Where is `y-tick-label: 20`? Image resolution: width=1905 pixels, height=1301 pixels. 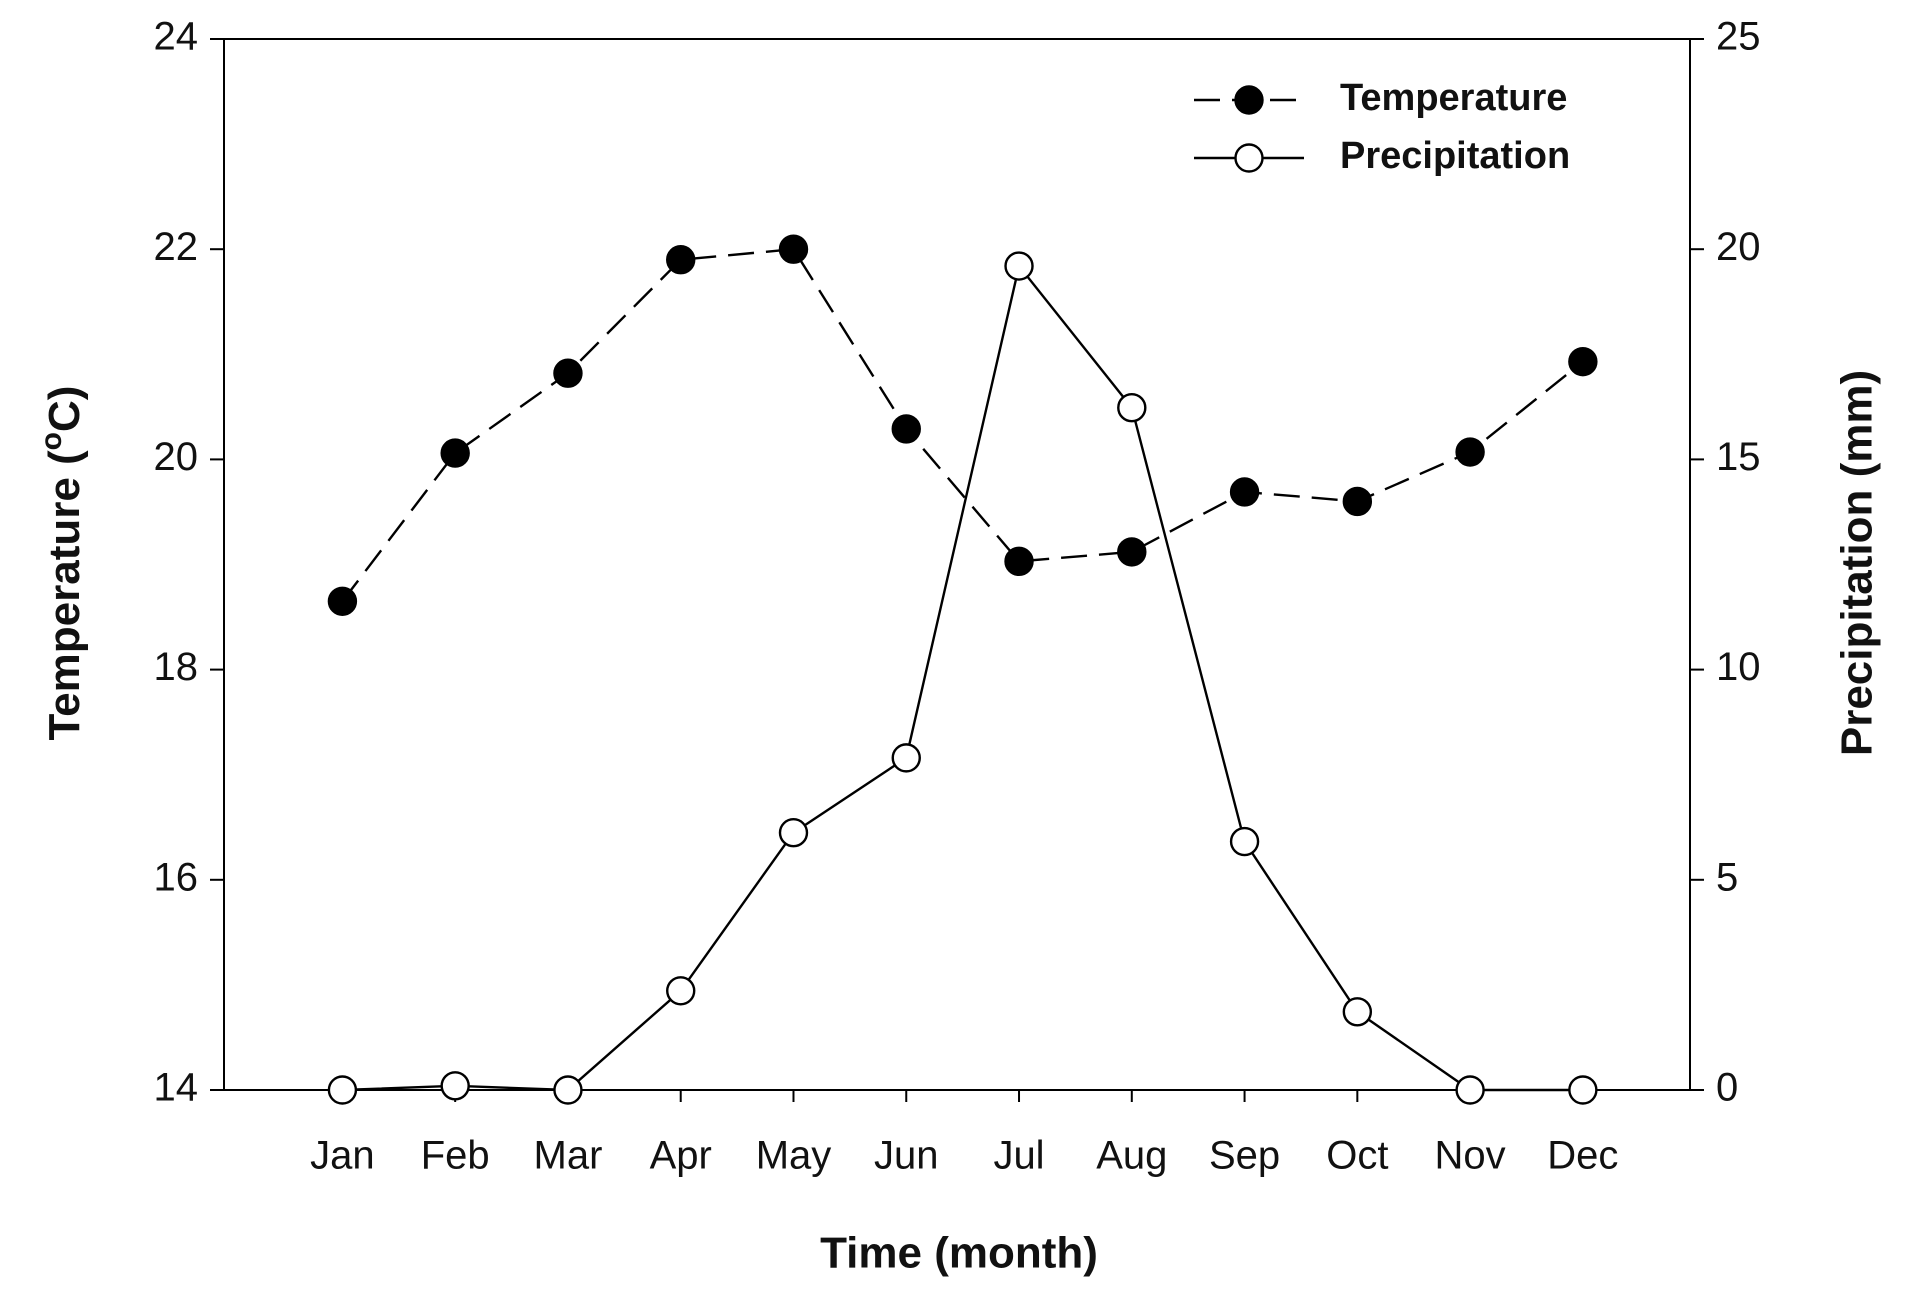 y-tick-label: 20 is located at coordinates (176, 457).